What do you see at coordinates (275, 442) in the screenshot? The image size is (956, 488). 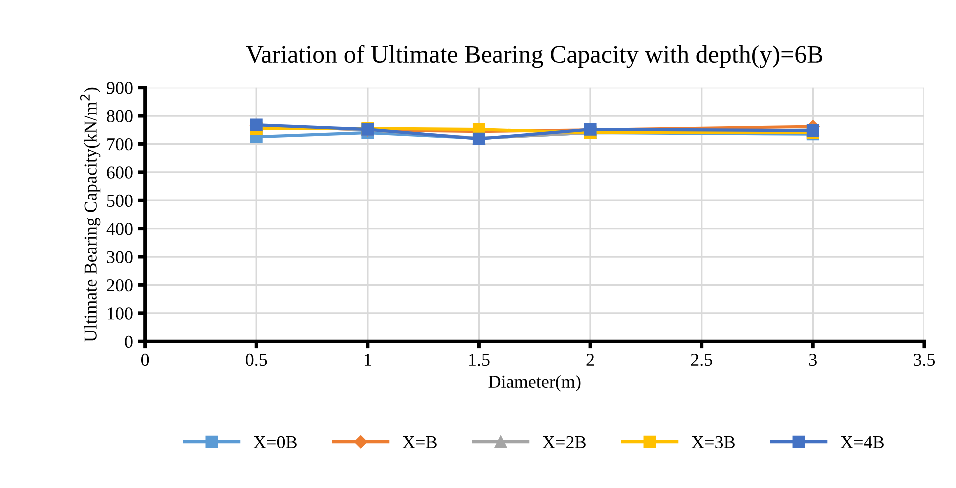 I see `legend-label: X=0B` at bounding box center [275, 442].